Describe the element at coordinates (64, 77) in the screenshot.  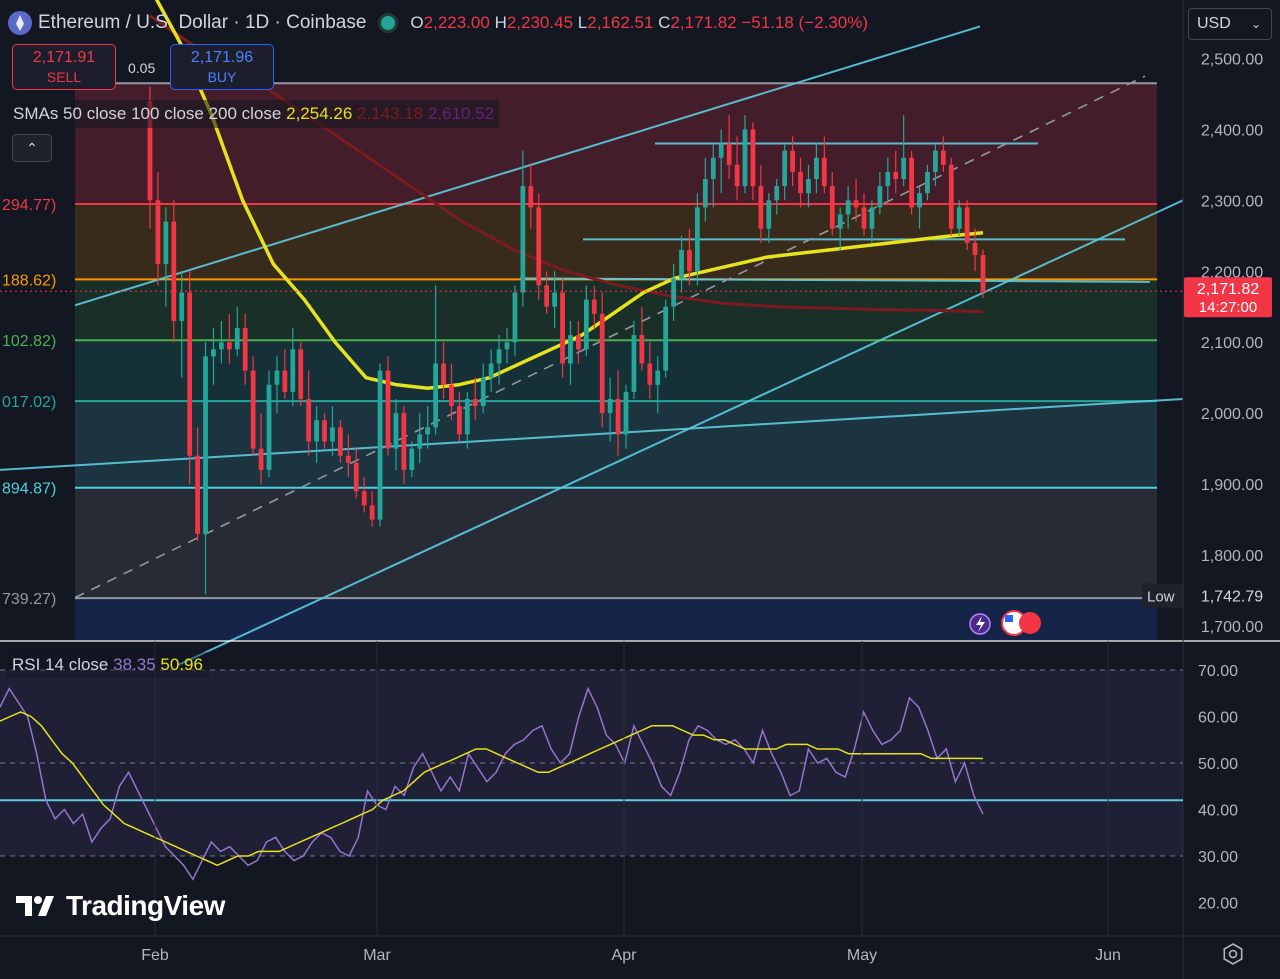
I see `sell-label: SELL` at that location.